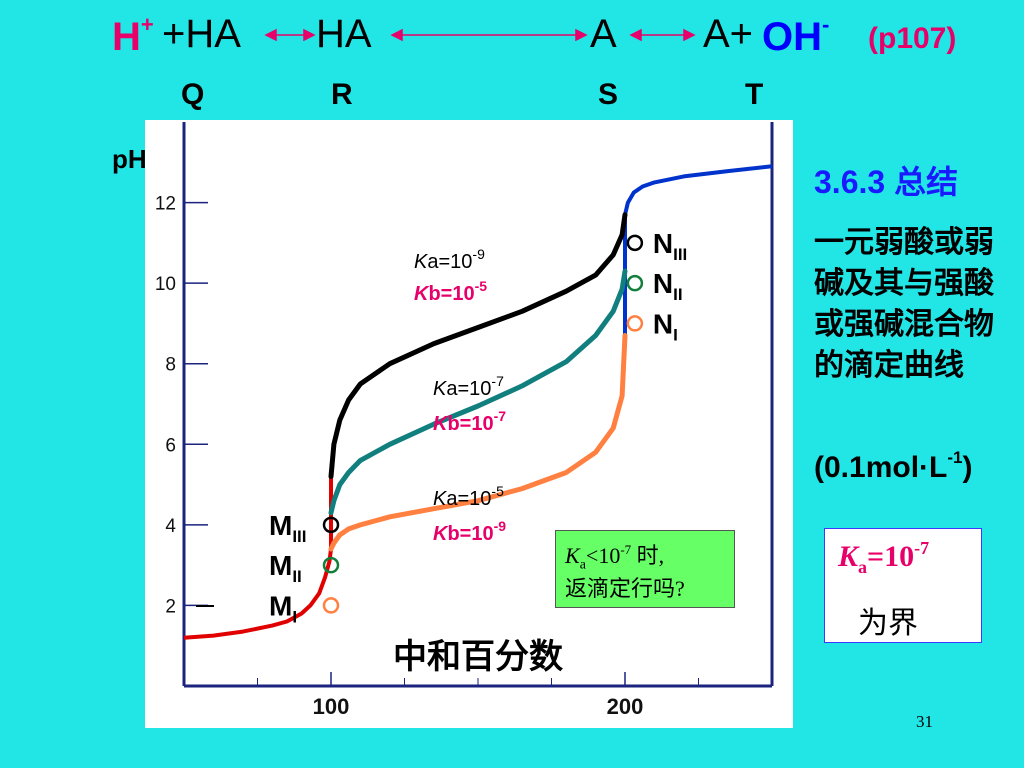  I want to click on n-point-marker-I, so click(635, 323).